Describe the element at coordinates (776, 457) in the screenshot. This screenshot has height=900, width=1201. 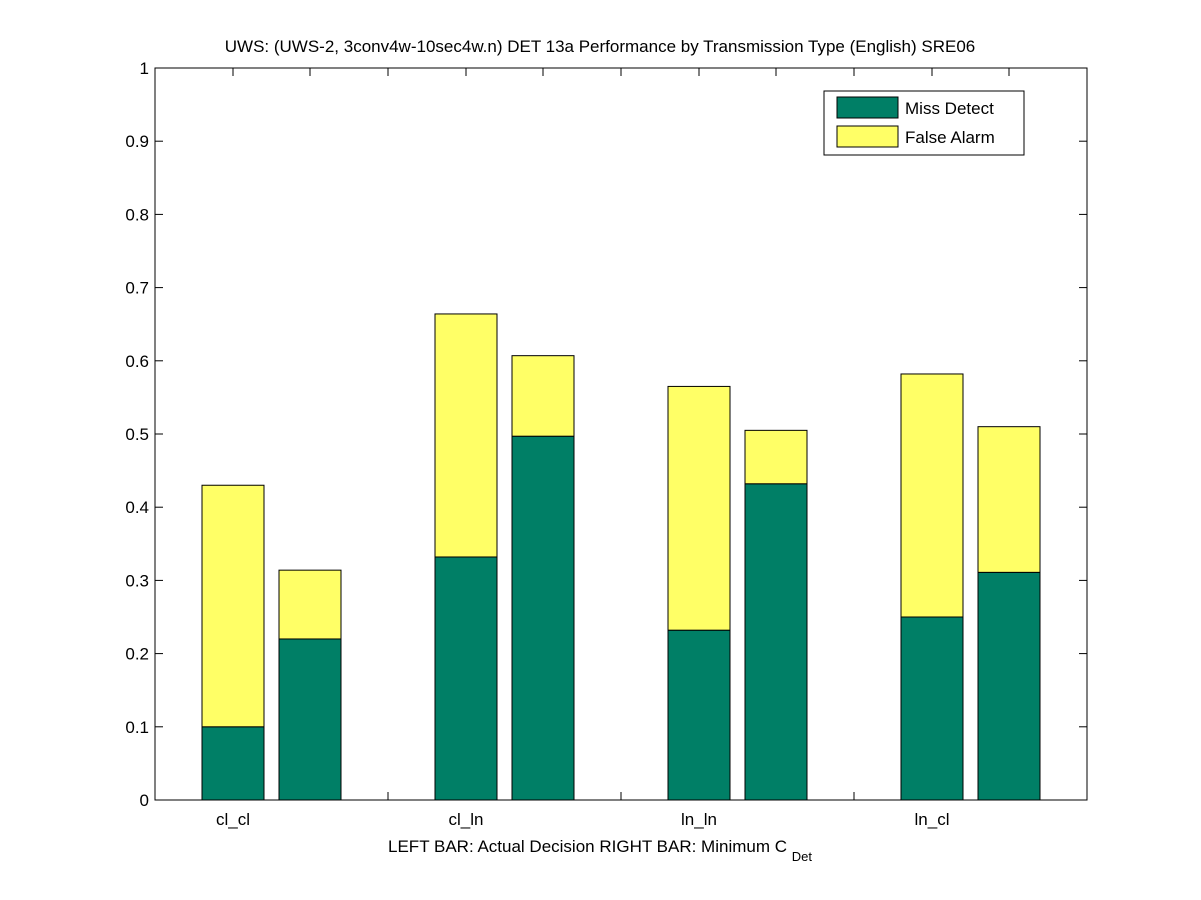
I see `bar-ln_ln-minimum-false-alarm` at that location.